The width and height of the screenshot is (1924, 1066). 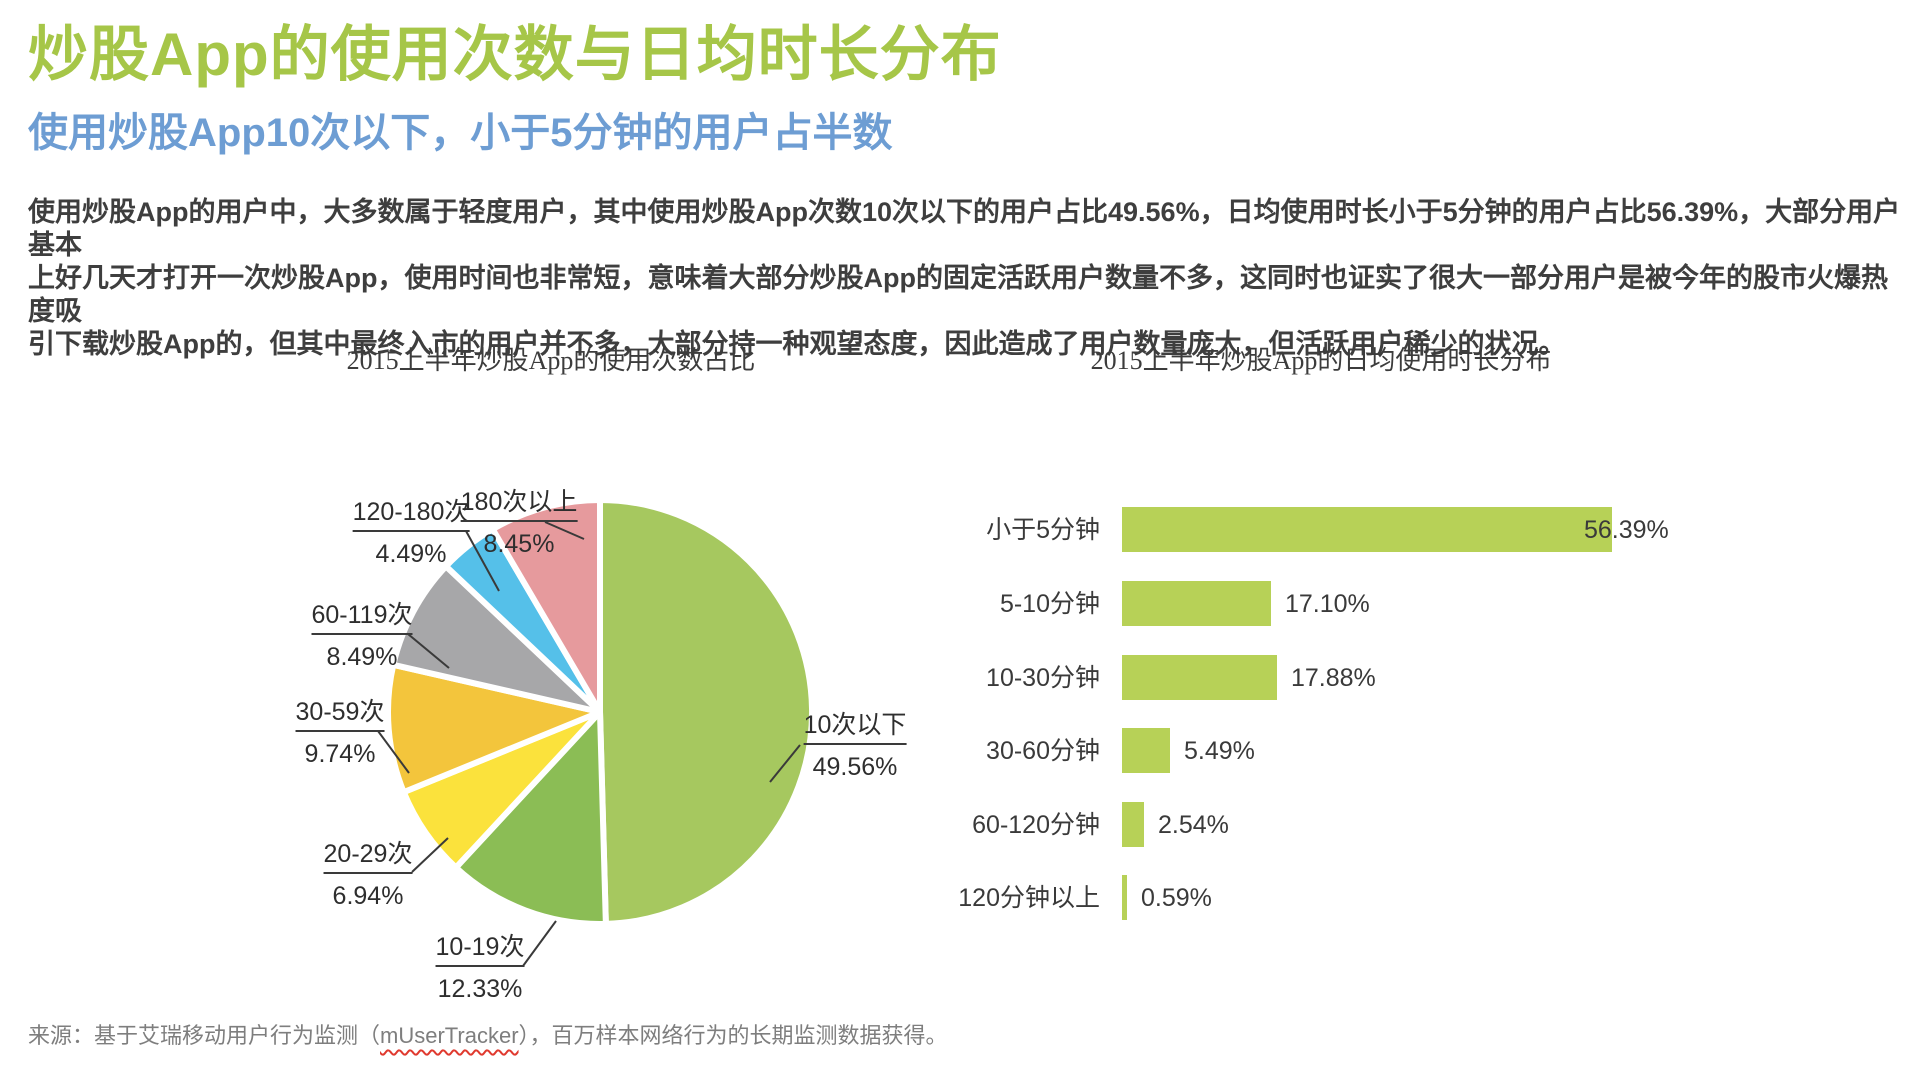 I want to click on pie-slice-value: 8.49%, so click(x=362, y=657).